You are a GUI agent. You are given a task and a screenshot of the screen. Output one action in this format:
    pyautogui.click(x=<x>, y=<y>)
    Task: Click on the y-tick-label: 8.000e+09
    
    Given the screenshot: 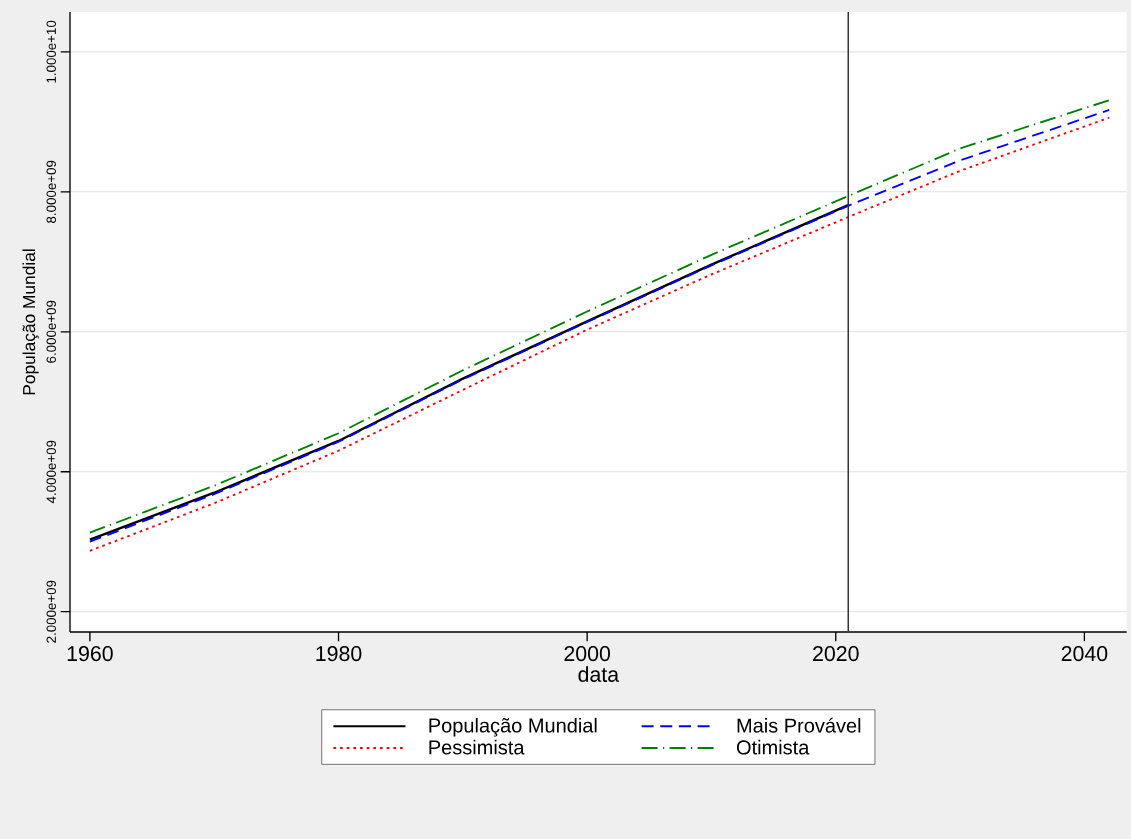 What is the action you would take?
    pyautogui.click(x=51, y=191)
    